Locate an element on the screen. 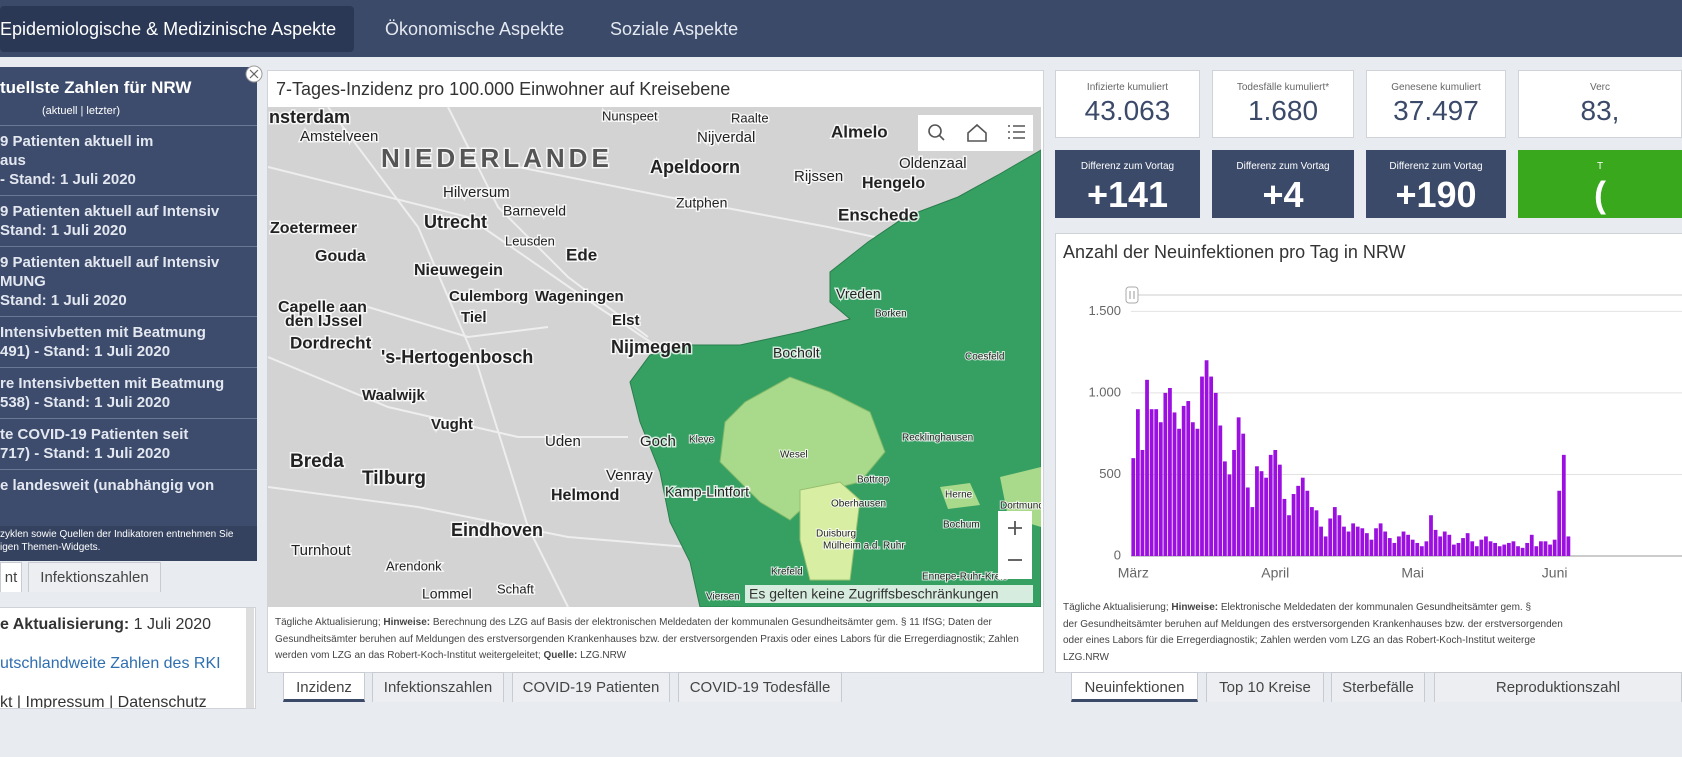  tab: Infektionszahlen is located at coordinates (438, 687).